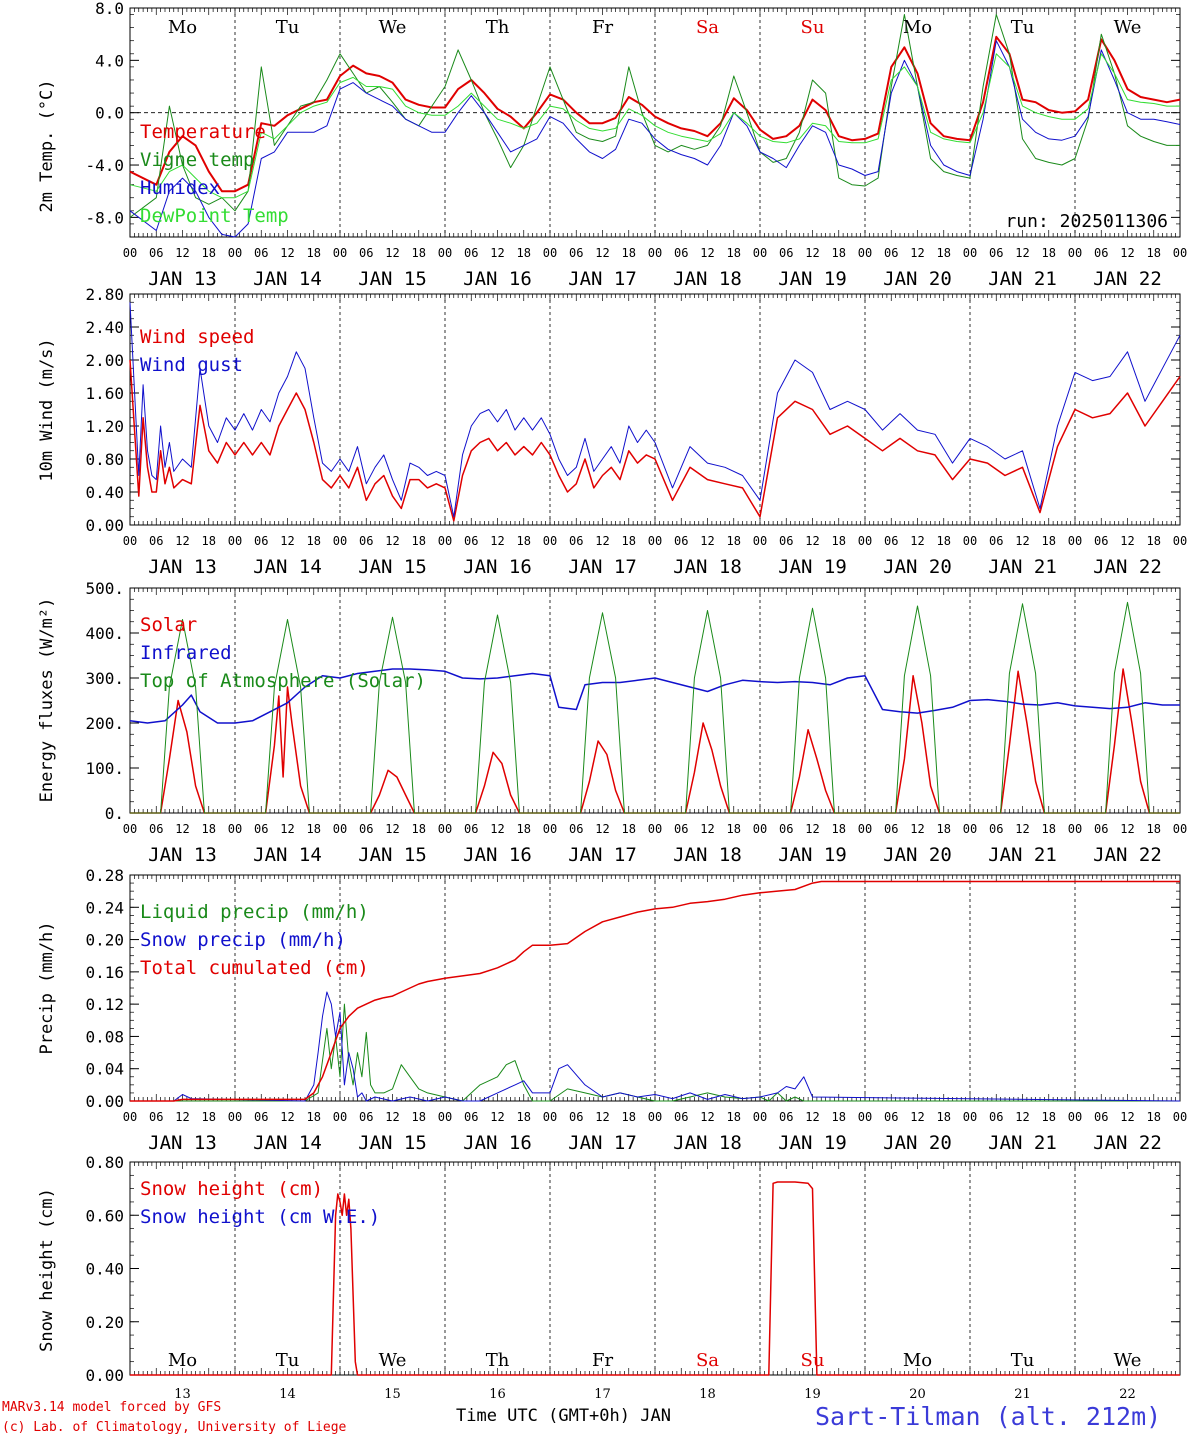 The height and width of the screenshot is (1440, 1194). What do you see at coordinates (707, 1360) in the screenshot?
I see `day-name: Sa` at bounding box center [707, 1360].